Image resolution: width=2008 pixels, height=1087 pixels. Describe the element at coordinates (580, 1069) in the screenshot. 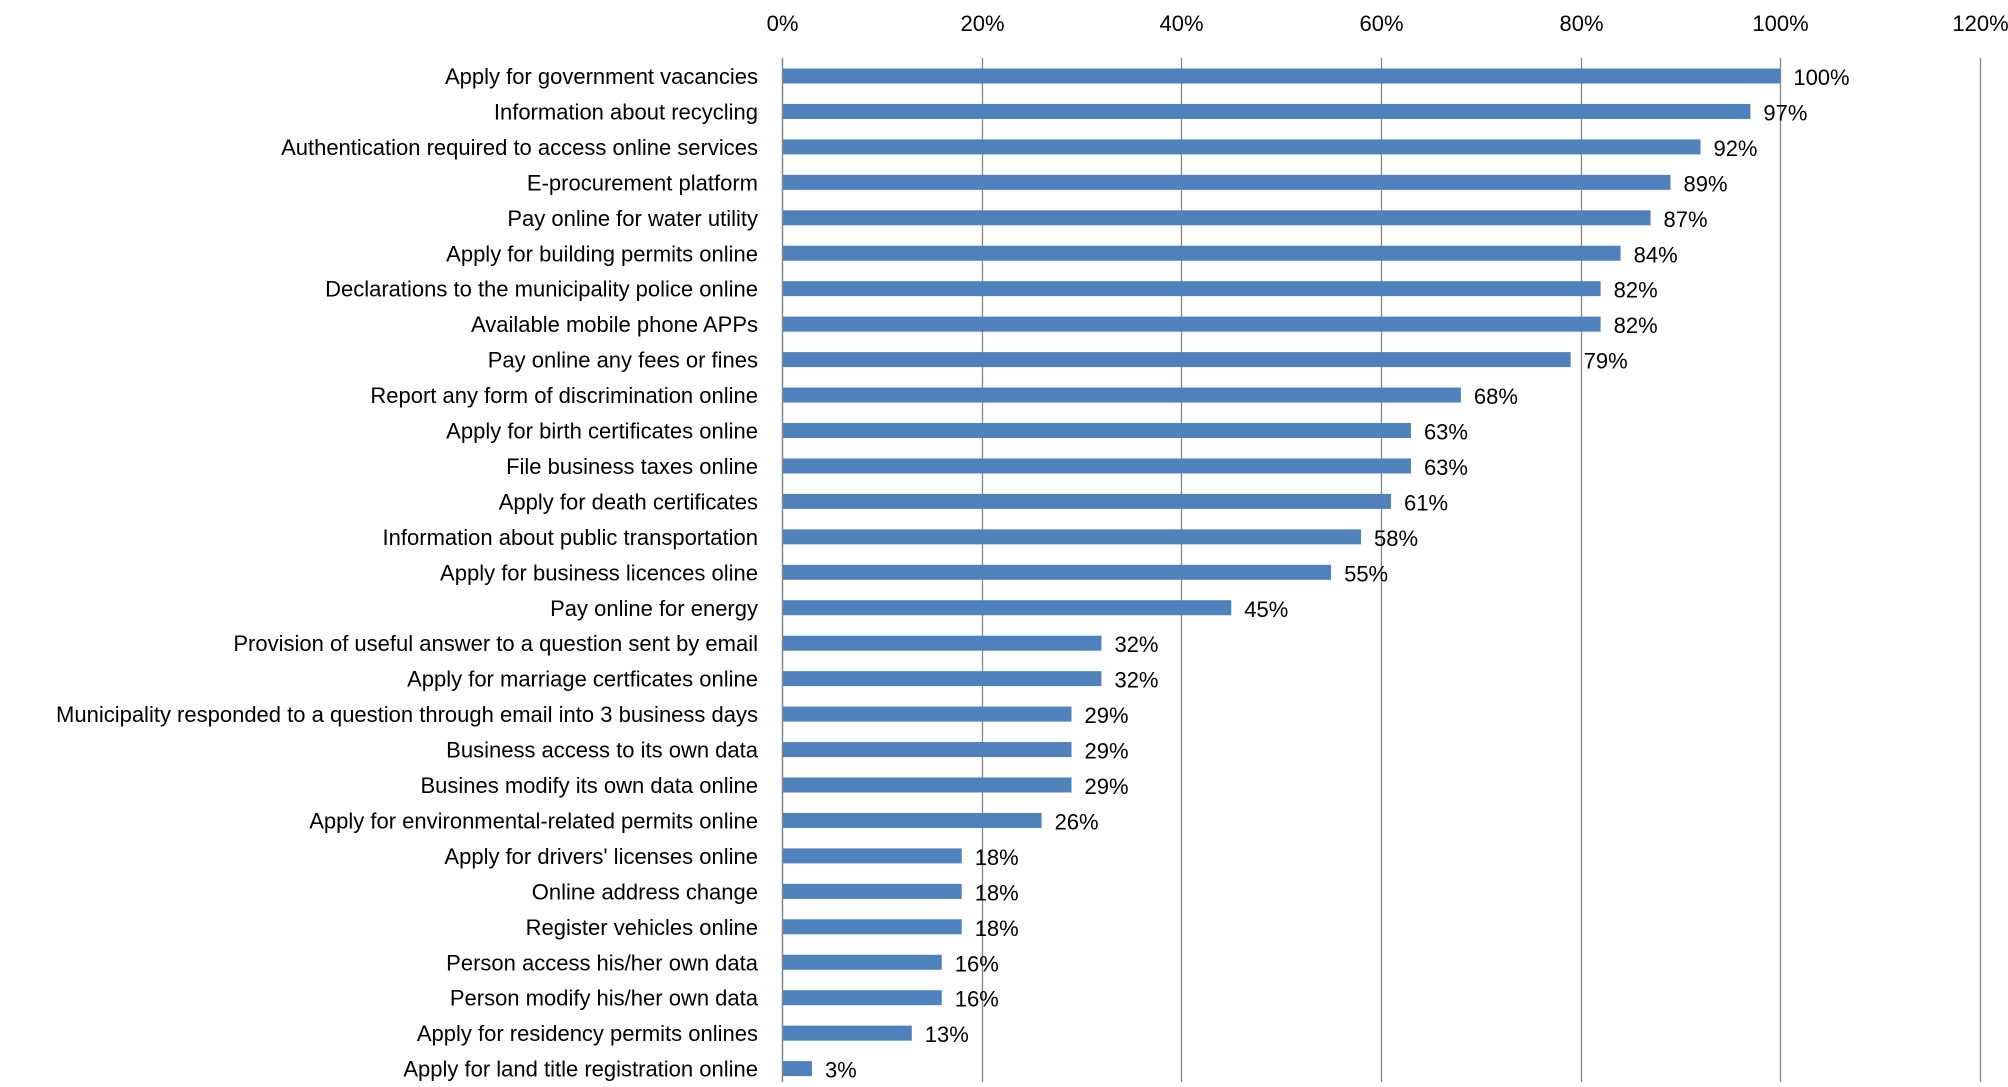

I see `category-label: Apply for land title registration online` at that location.